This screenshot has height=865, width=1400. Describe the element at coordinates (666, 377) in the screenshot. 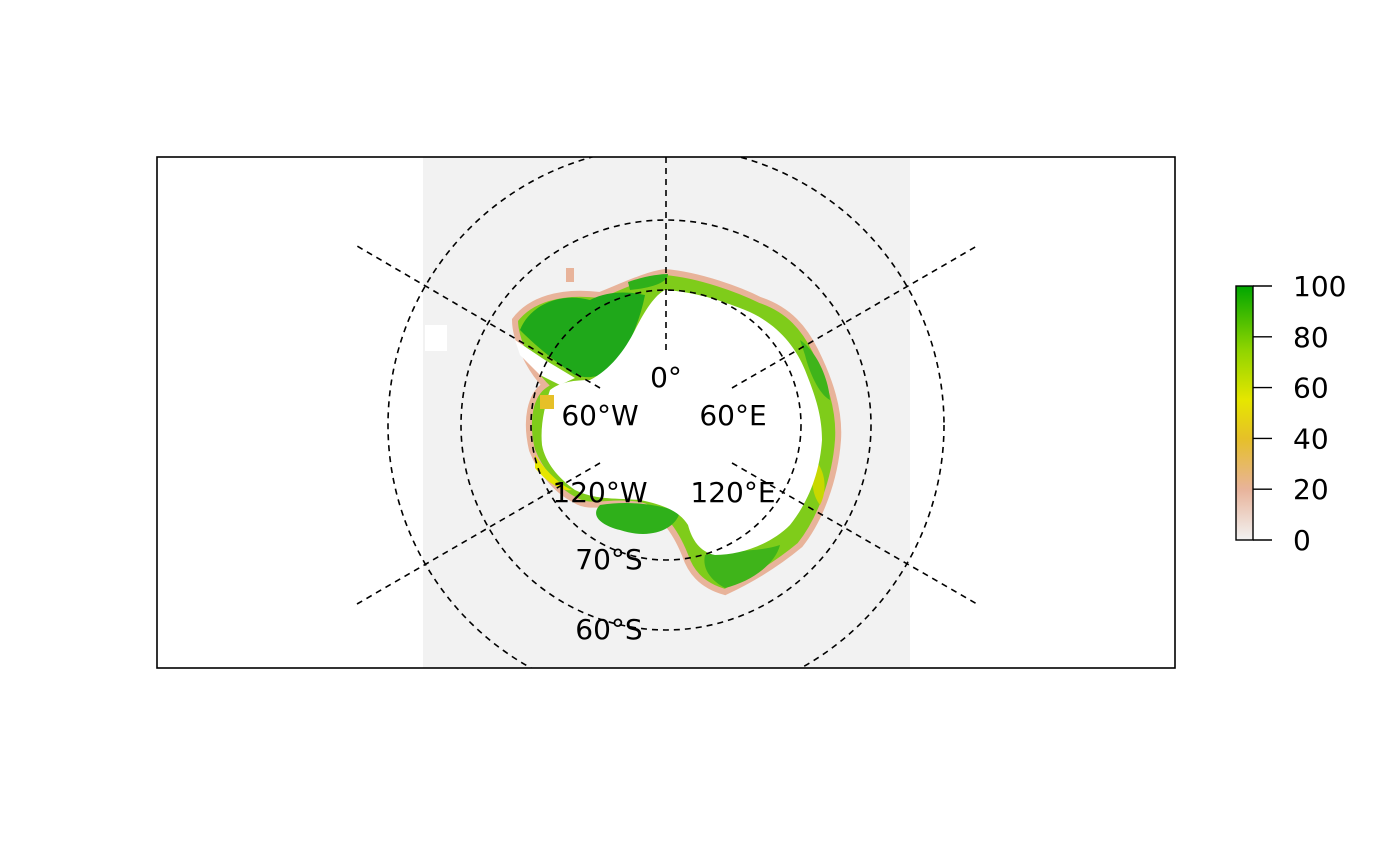

I see `meridian-label-0: 0°` at that location.